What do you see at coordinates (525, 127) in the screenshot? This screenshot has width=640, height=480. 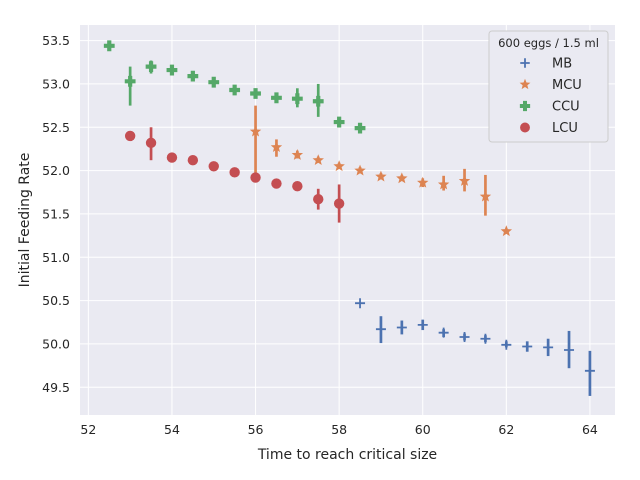 I see `legend-marker-lcu` at bounding box center [525, 127].